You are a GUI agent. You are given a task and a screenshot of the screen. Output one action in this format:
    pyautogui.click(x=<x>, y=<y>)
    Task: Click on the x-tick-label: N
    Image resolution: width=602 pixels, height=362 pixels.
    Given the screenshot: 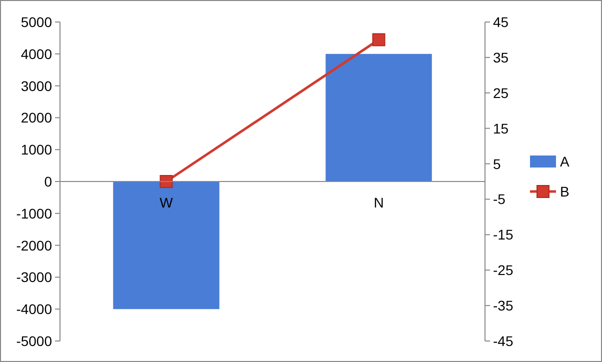 What is the action you would take?
    pyautogui.click(x=379, y=202)
    